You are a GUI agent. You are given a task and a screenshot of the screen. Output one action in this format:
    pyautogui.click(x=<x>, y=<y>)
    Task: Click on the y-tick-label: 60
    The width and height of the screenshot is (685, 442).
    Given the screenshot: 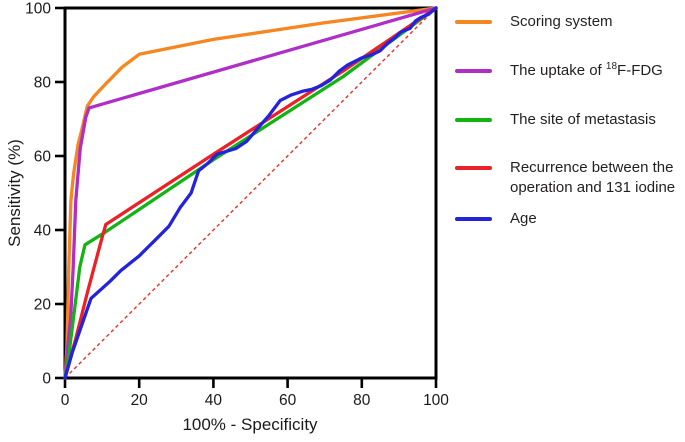 What is the action you would take?
    pyautogui.click(x=43, y=157)
    